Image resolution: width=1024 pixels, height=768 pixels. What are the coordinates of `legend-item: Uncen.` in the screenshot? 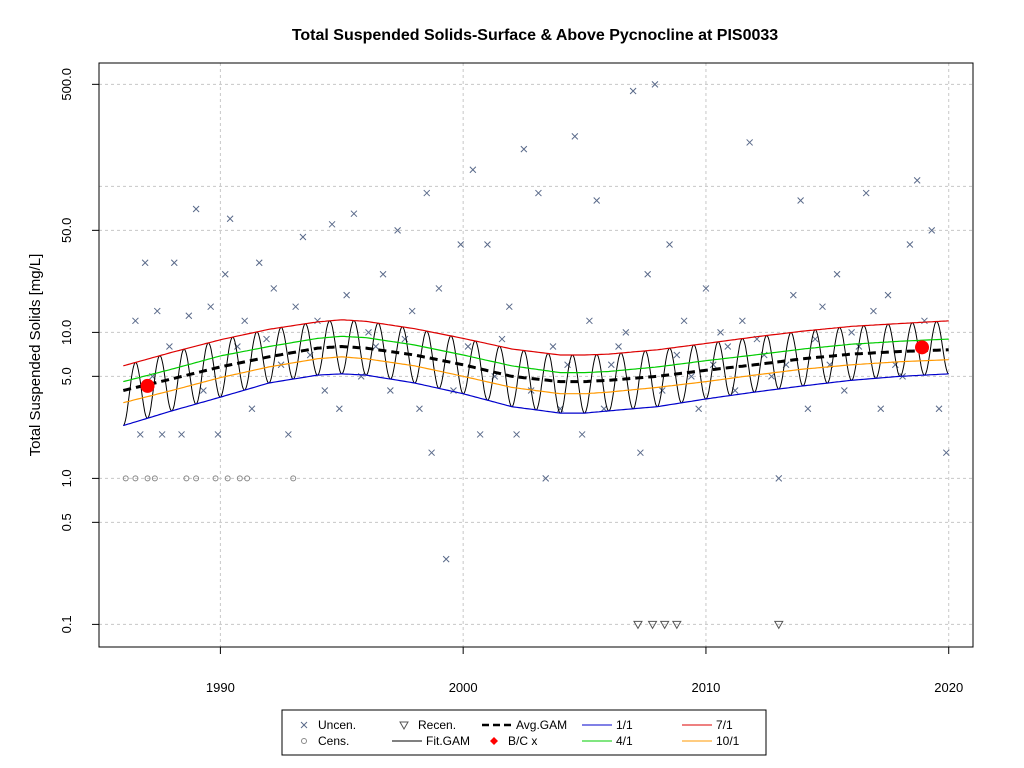 It's located at (328, 725).